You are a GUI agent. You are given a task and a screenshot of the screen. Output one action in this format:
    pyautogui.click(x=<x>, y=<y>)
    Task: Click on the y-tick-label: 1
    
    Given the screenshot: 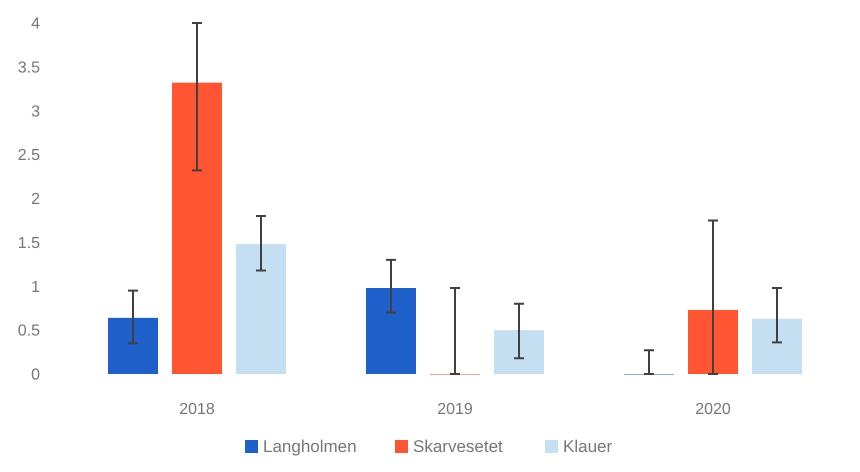 What is the action you would take?
    pyautogui.click(x=35, y=287)
    